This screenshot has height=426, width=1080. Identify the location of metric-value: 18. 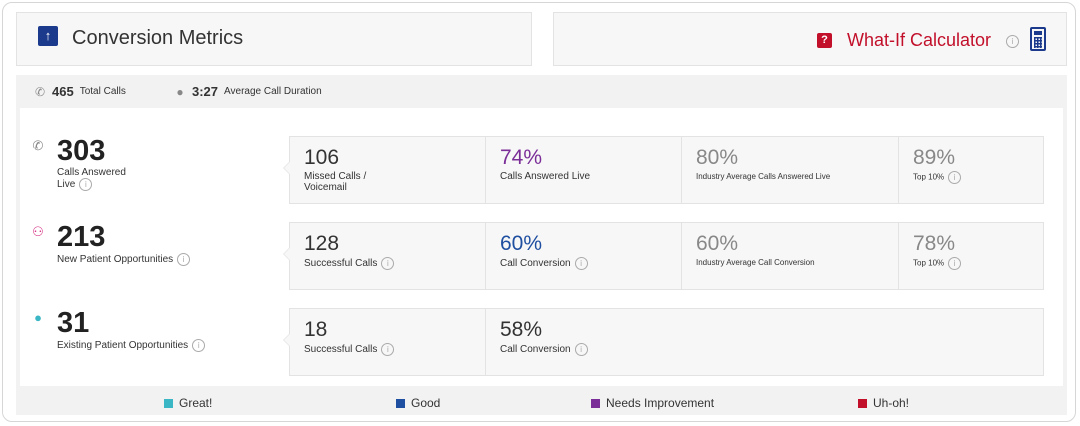
(316, 329).